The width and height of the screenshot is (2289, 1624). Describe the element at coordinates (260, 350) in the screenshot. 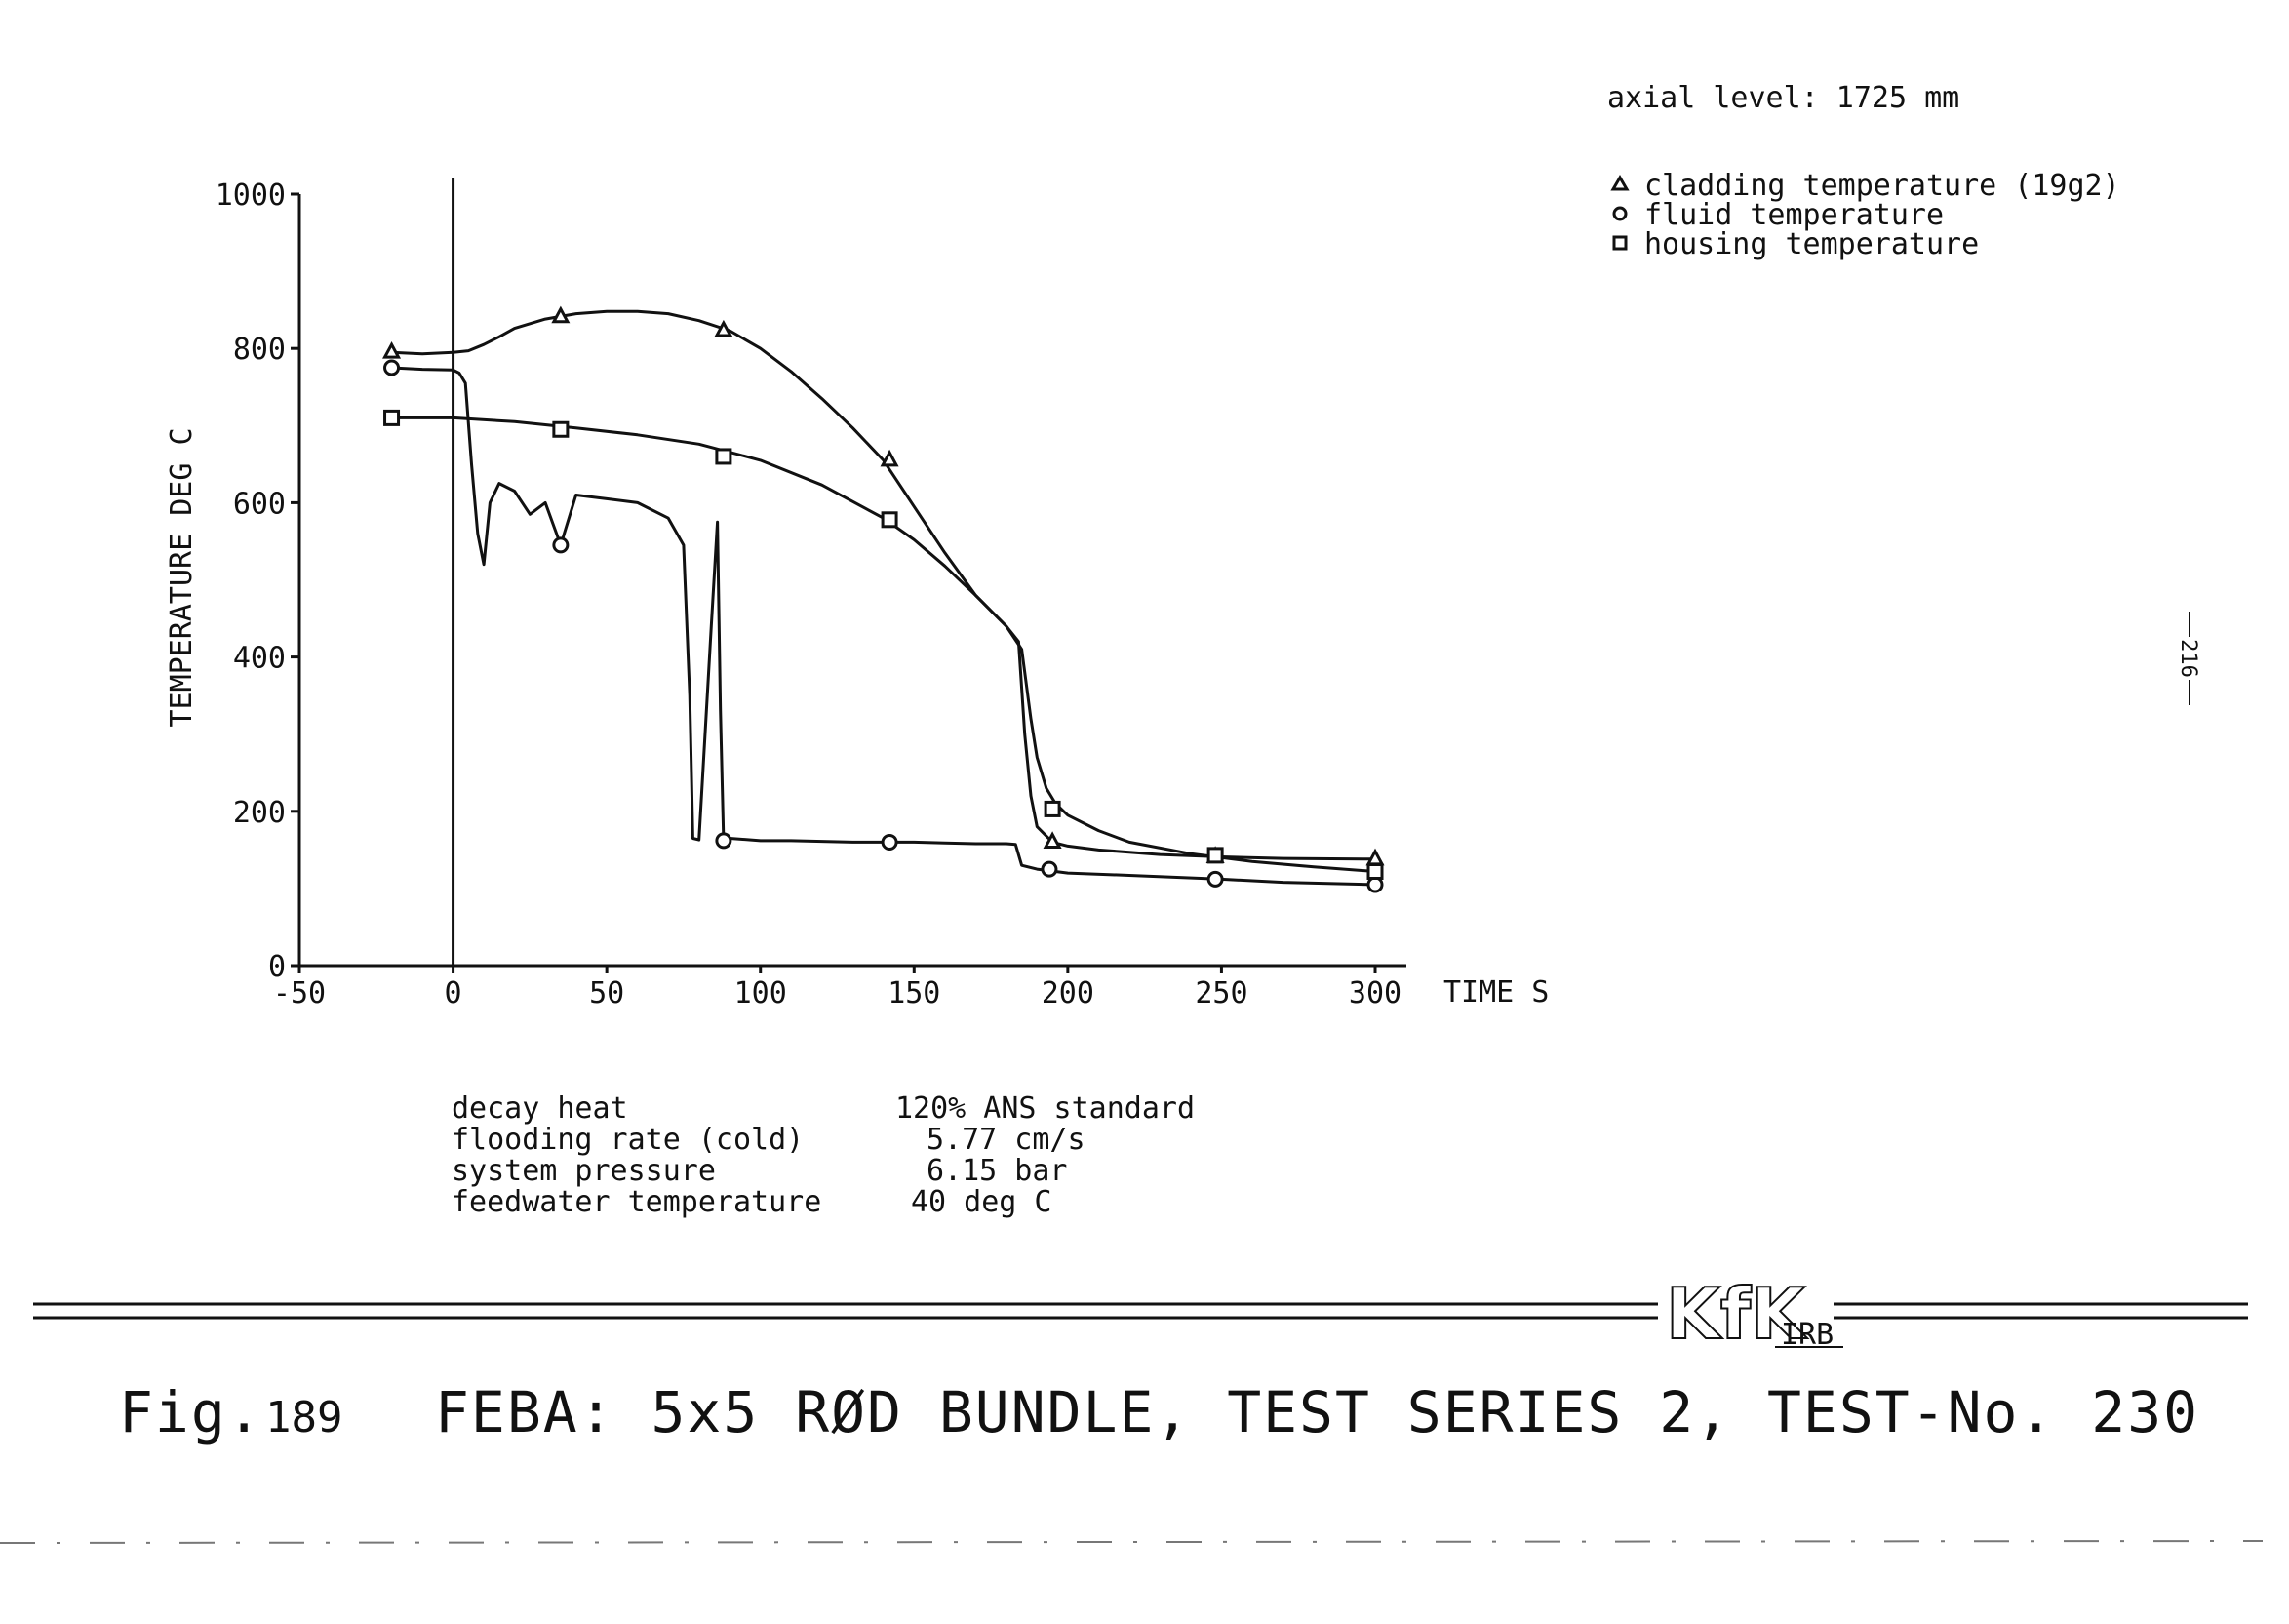

I see `y-tick-label: 800` at that location.